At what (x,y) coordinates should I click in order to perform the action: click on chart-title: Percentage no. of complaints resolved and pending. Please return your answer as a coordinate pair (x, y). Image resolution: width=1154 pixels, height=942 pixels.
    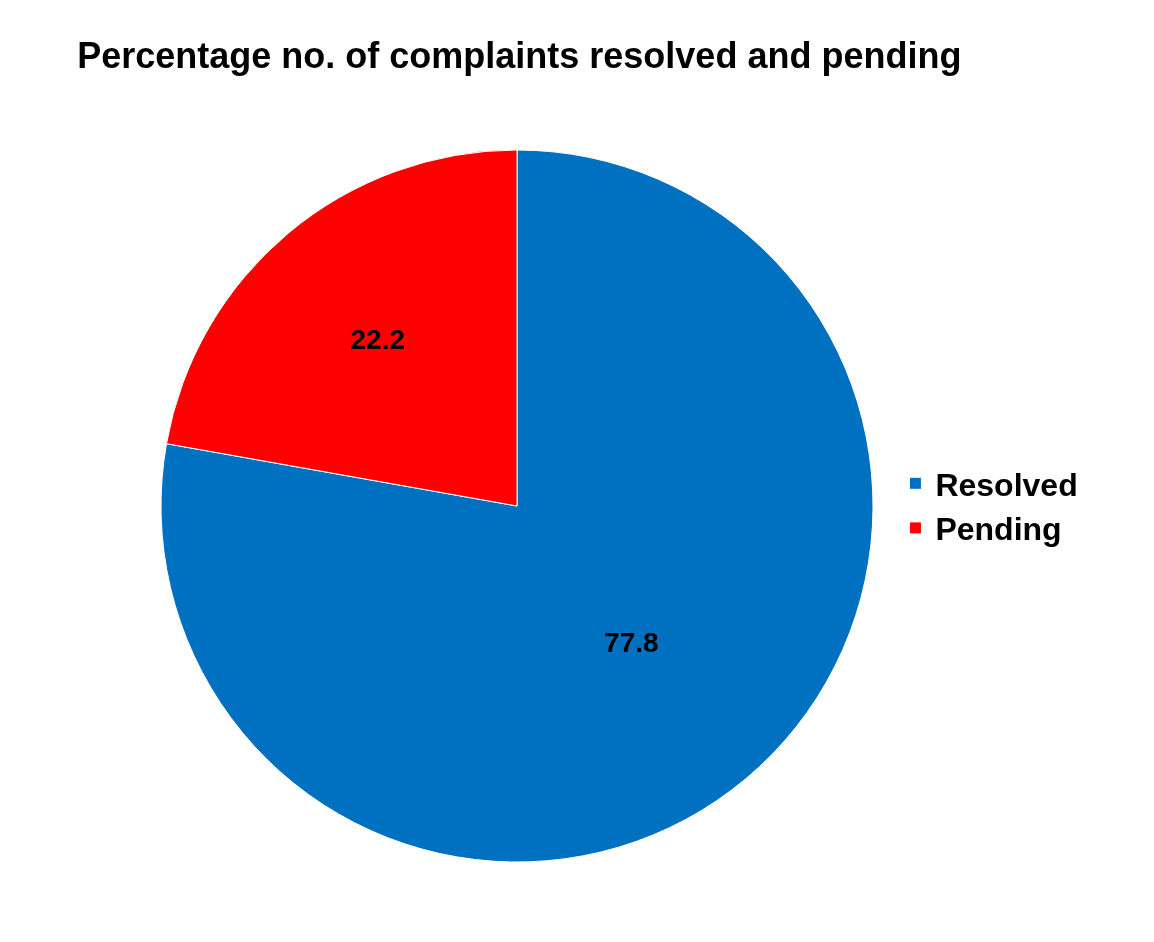
    Looking at the image, I should click on (519, 55).